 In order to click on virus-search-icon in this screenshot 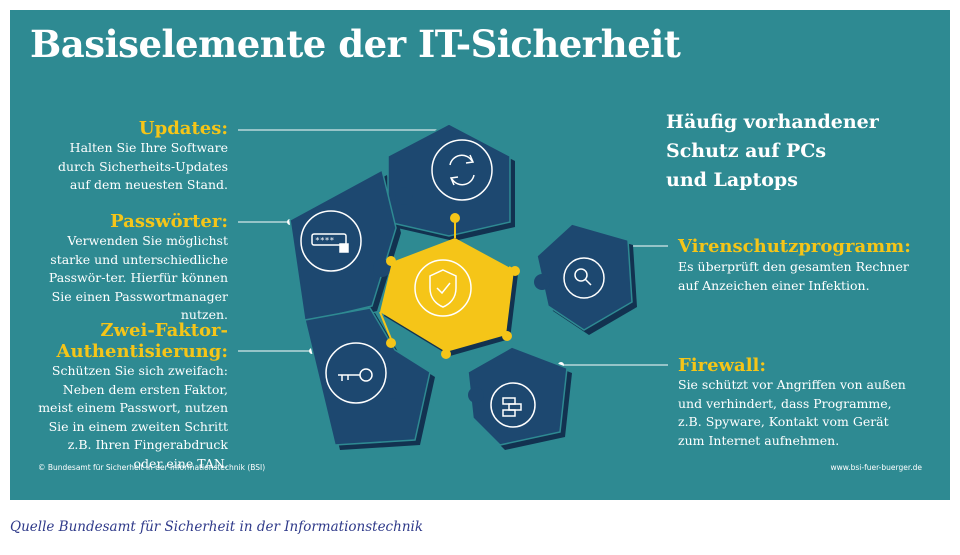, I will do `click(584, 278)`.